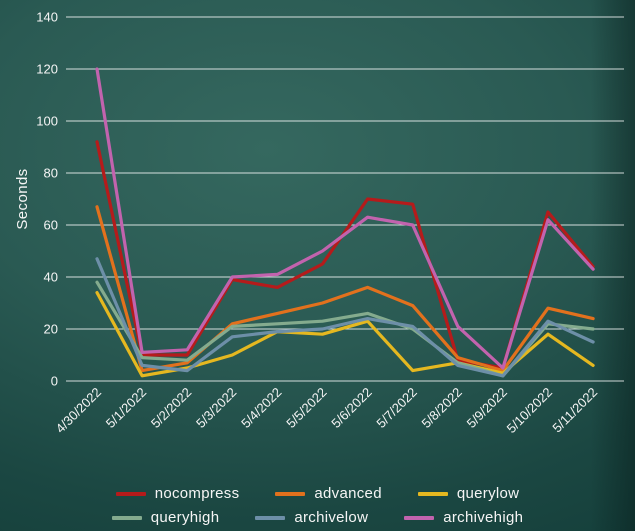 This screenshot has width=635, height=531. I want to click on x-tick-label: 5/4/2022, so click(261, 408).